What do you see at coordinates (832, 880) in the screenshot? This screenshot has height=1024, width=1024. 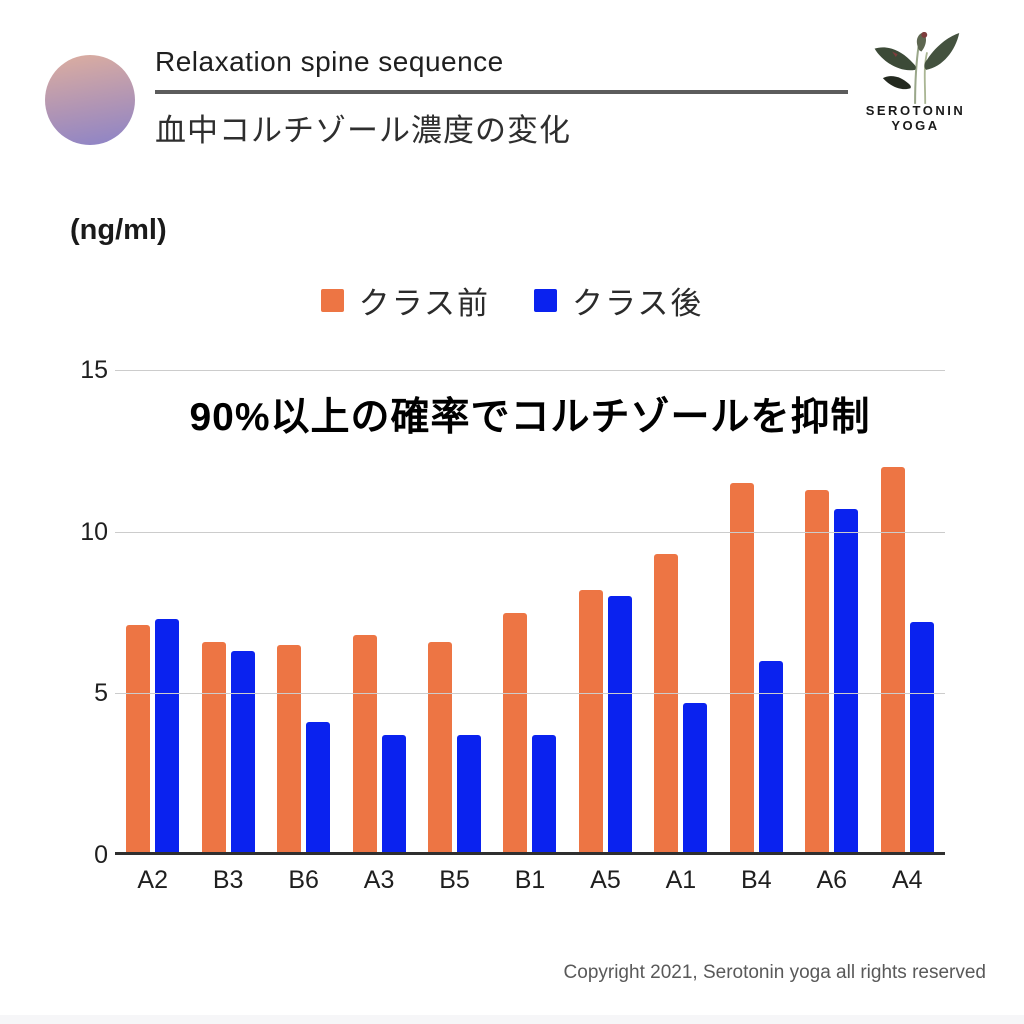 I see `x-tick-label-A6: A6` at bounding box center [832, 880].